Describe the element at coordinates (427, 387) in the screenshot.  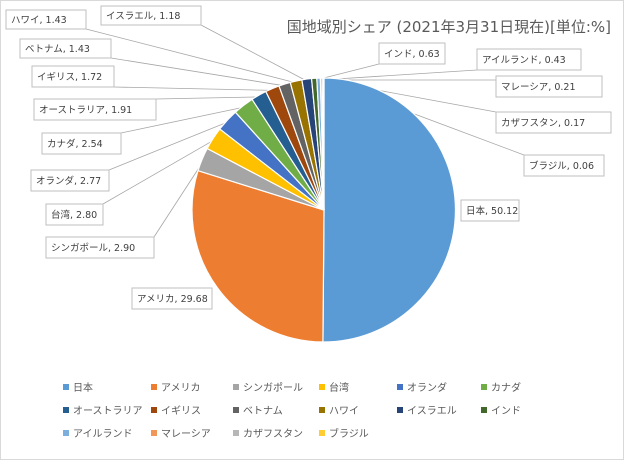
I see `legend-entry: オランダ` at that location.